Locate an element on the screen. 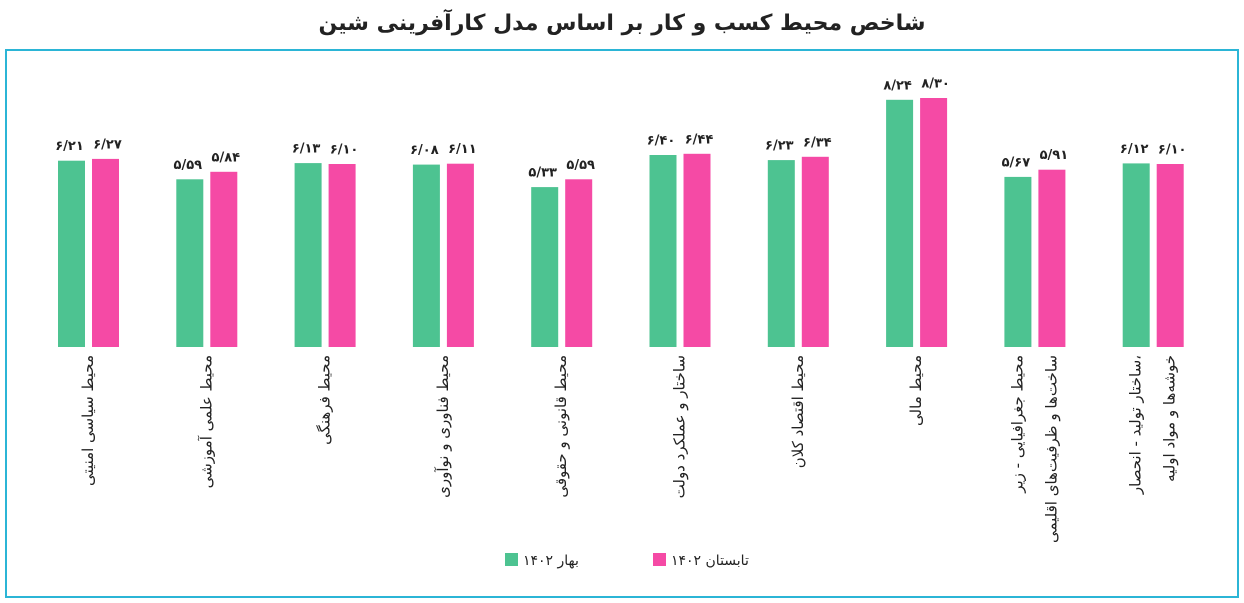 This screenshot has height=603, width=1244. value-label: ۶/۱۳ is located at coordinates (306, 149).